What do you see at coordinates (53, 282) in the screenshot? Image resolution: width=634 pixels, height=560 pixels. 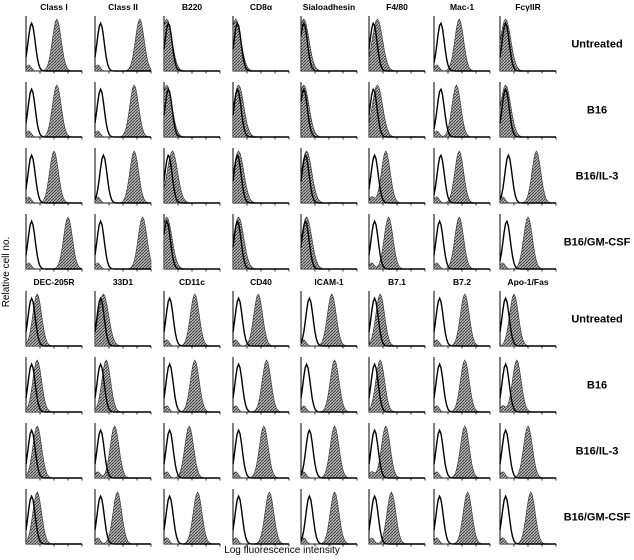 I see `marker-label: DEC-205R` at bounding box center [53, 282].